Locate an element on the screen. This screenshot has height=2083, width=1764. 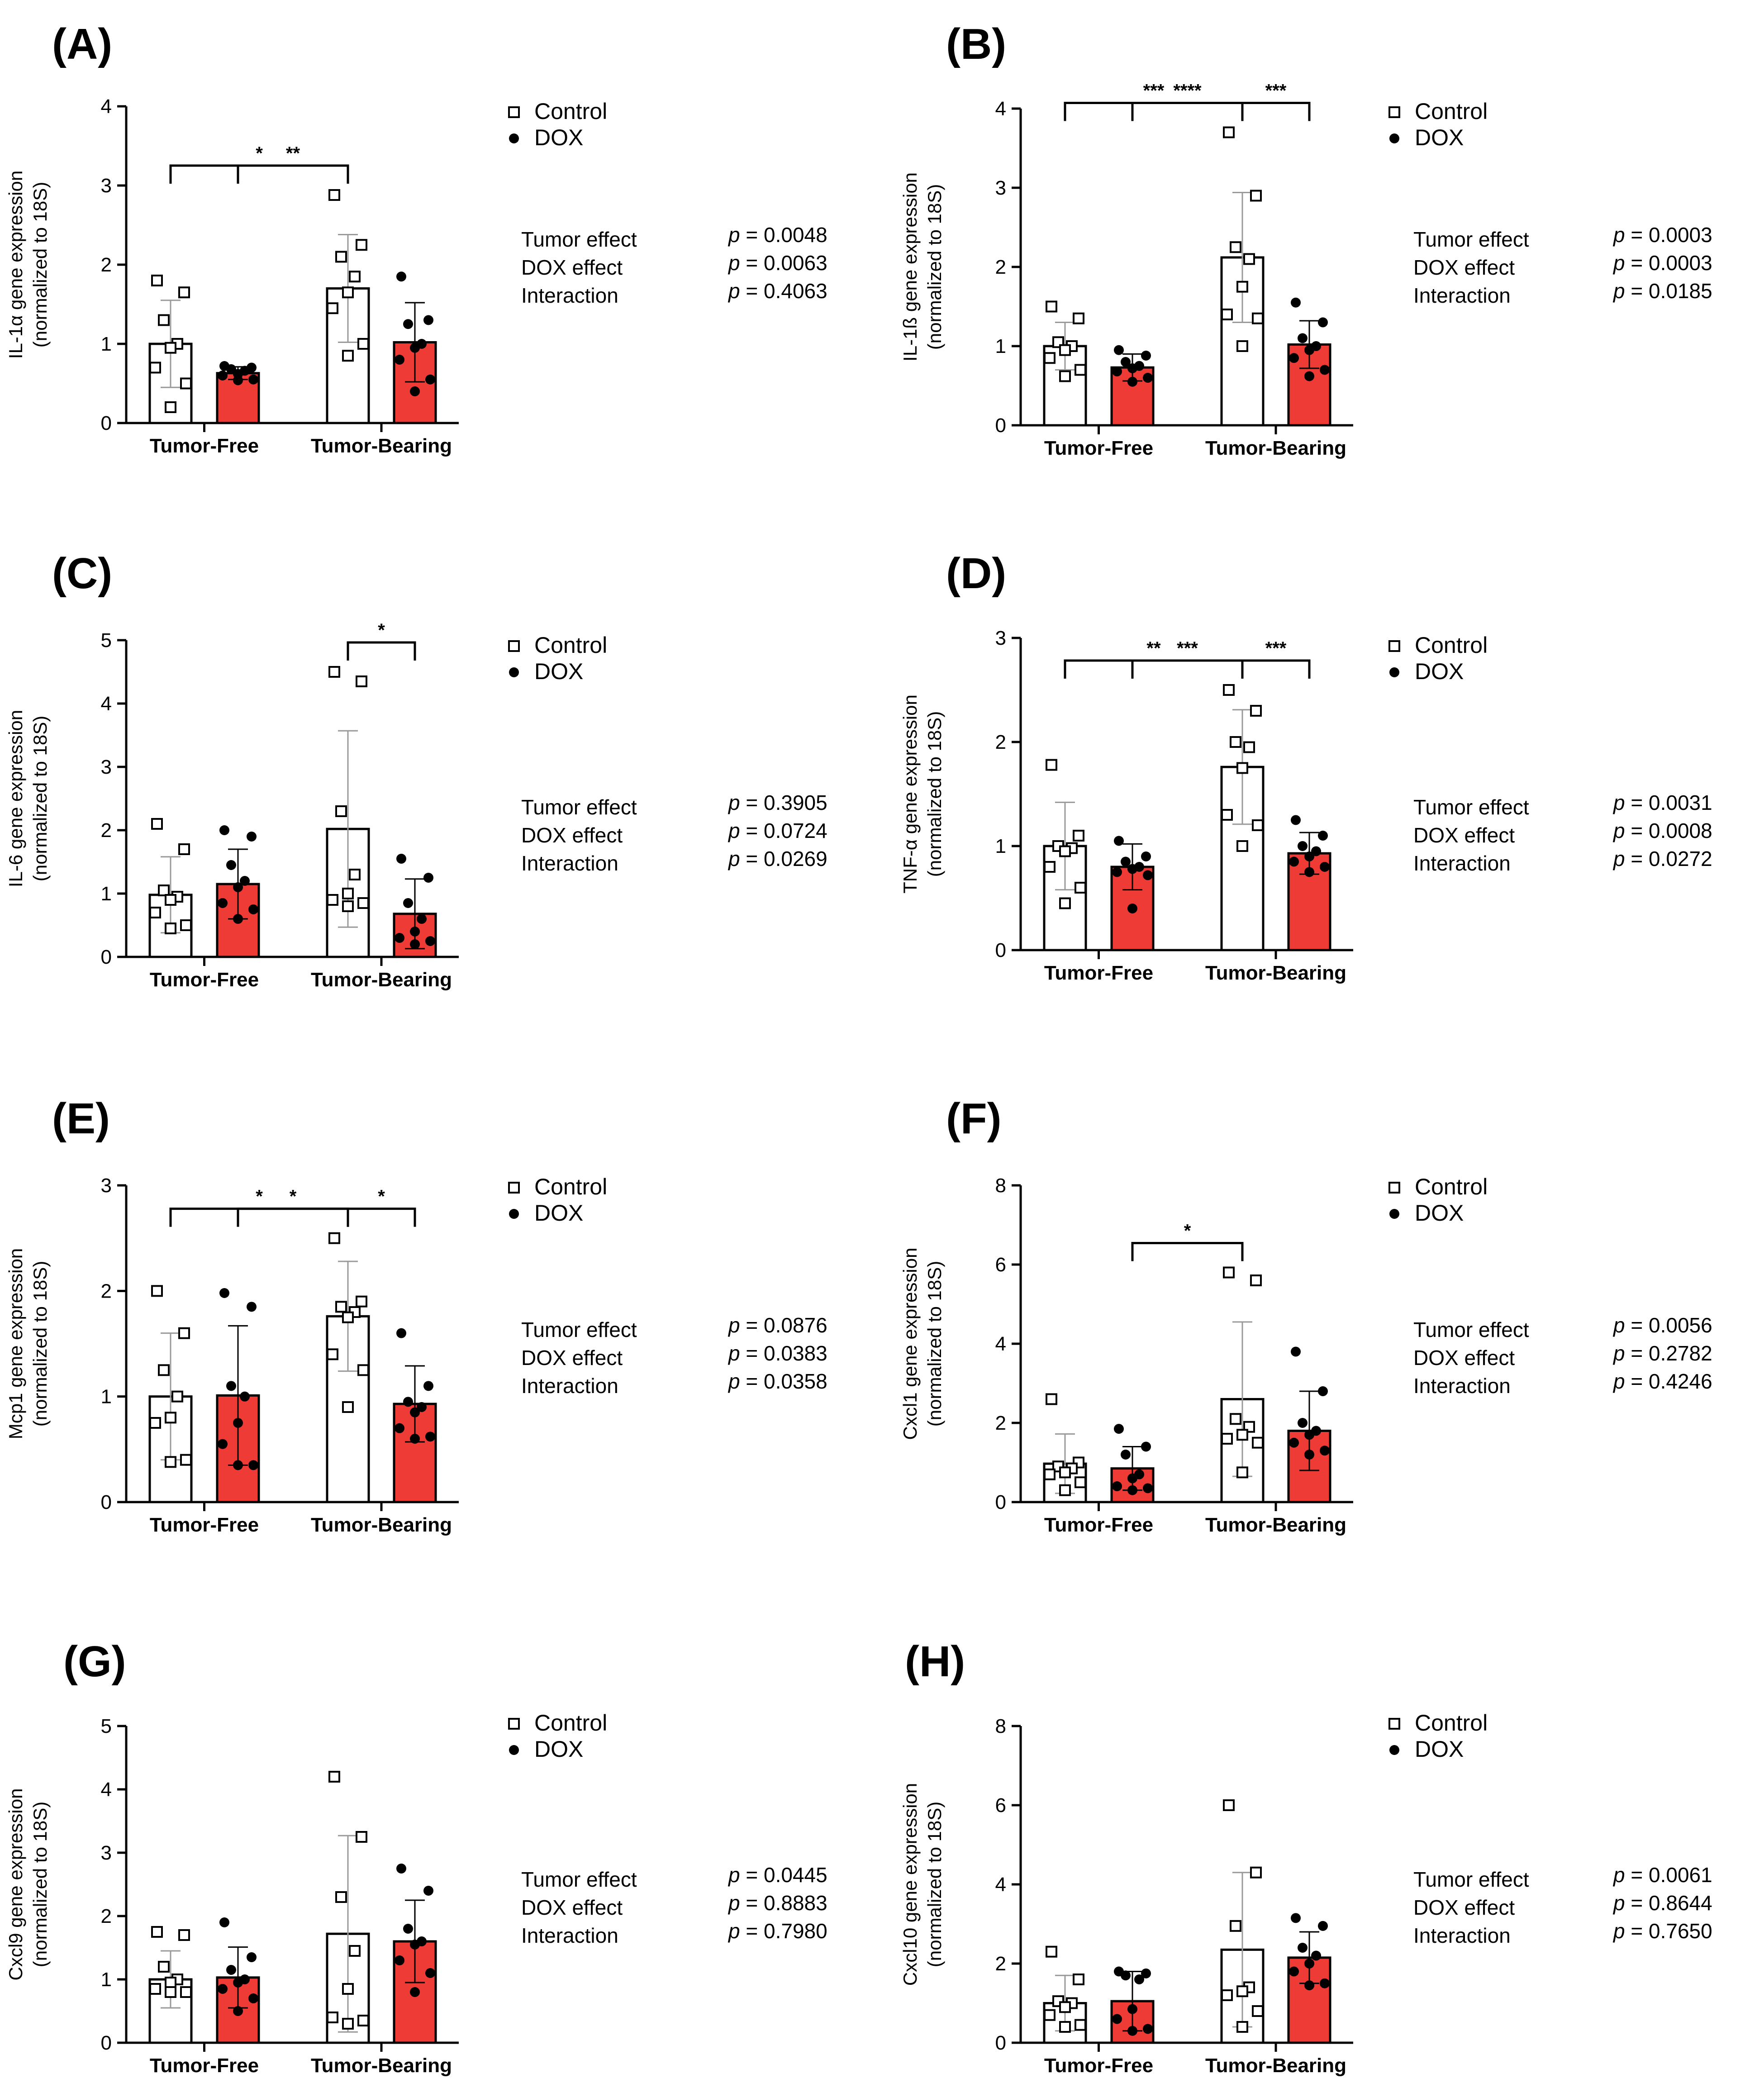
y-tick-label: 0 is located at coordinates (107, 423).